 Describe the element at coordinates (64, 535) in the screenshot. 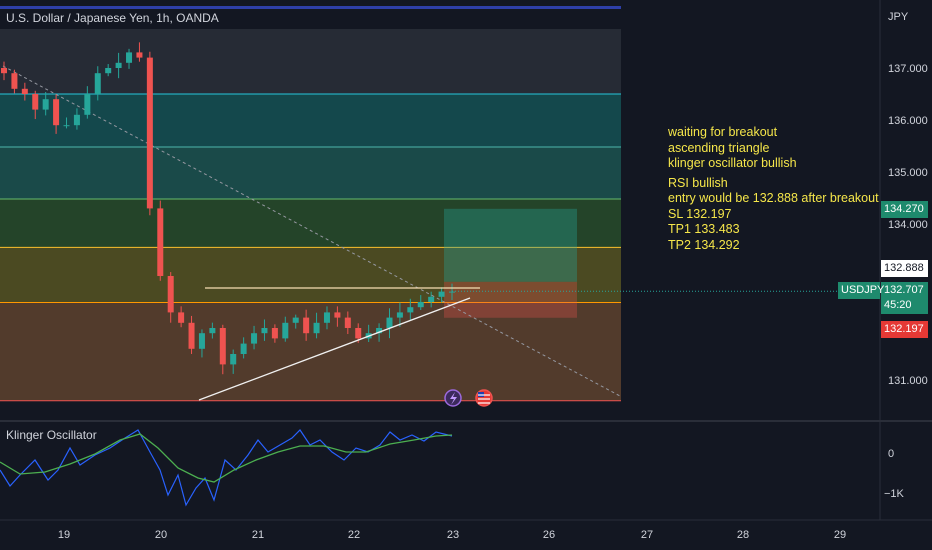

I see `time-tick-label: 19` at that location.